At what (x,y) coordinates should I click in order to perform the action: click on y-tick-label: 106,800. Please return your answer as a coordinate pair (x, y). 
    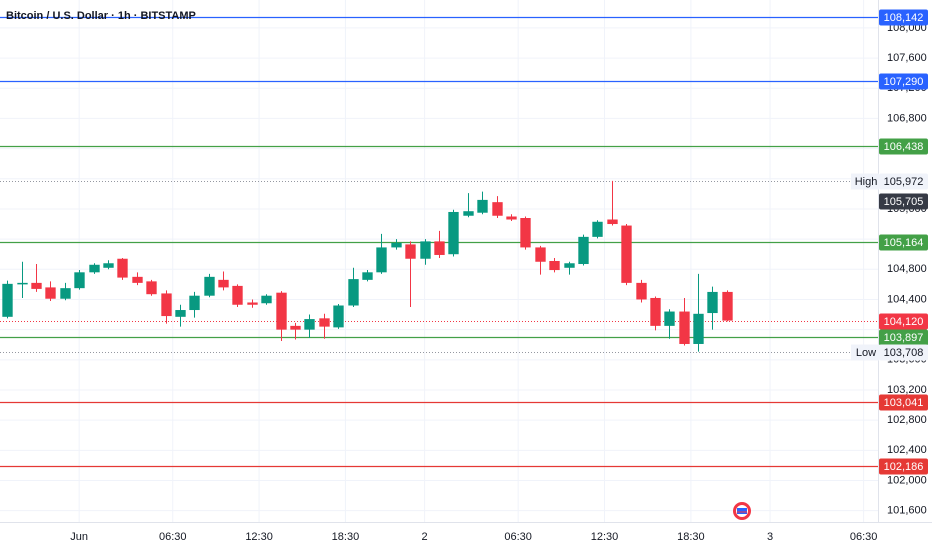
    Looking at the image, I should click on (907, 118).